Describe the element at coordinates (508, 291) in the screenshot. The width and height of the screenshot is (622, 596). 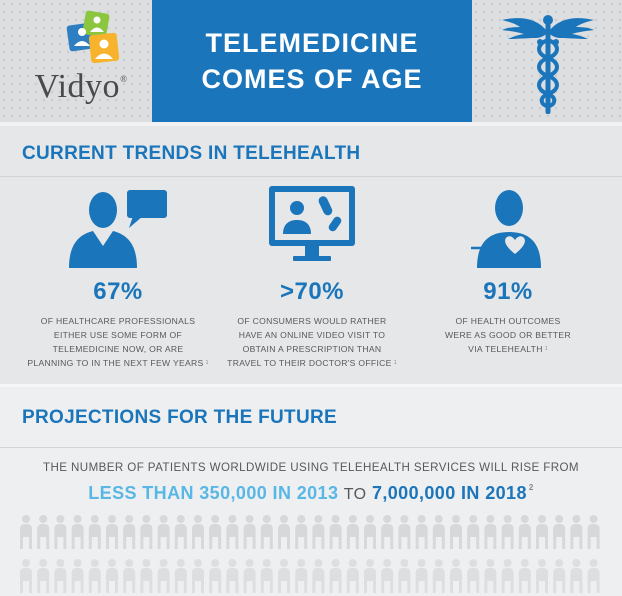
I see `stat-value-outcomes: 91%` at that location.